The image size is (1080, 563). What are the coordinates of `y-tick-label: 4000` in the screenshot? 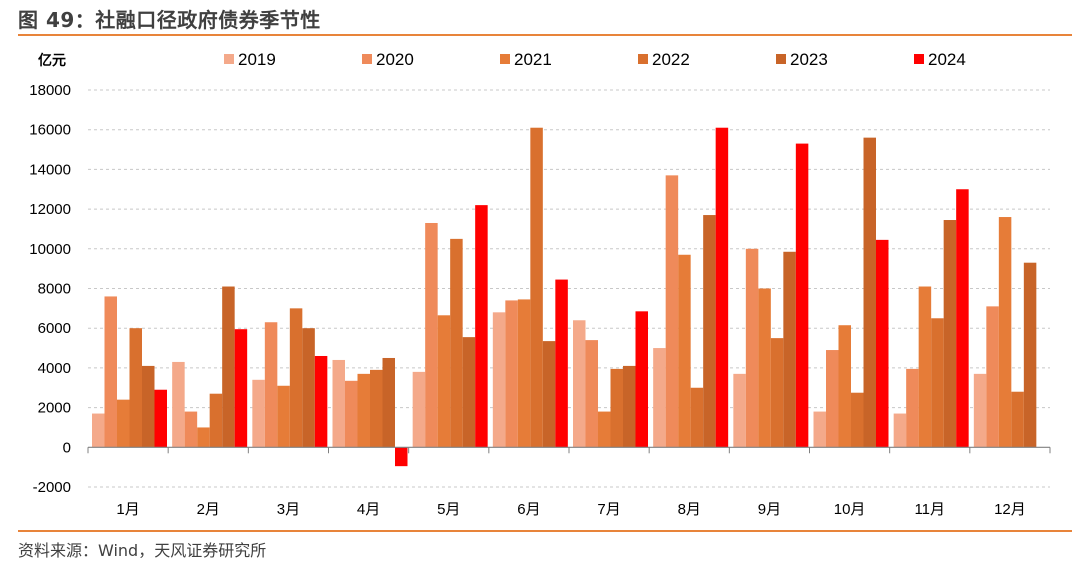 It's located at (54, 368).